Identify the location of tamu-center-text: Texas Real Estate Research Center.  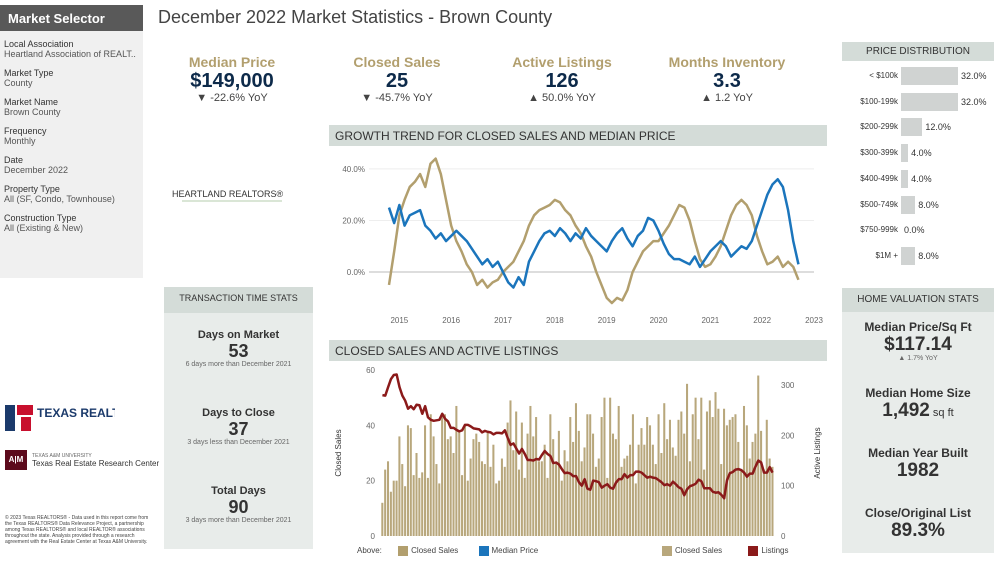
(96, 463).